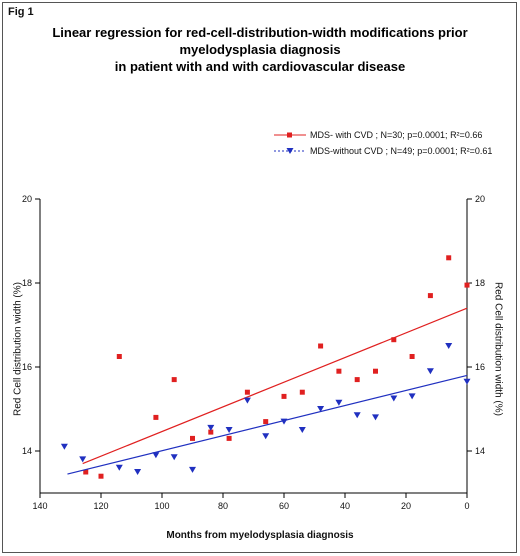 This screenshot has width=520, height=556. I want to click on x-axis-title: Months from myelodysplasia diagnosis, so click(260, 535).